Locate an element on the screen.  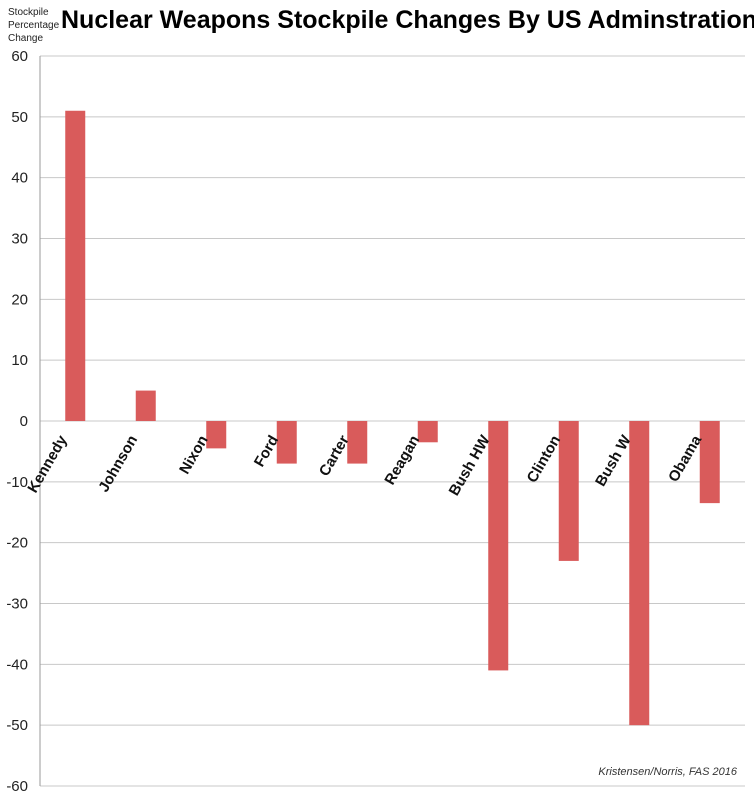
y-axis-label-line: Change is located at coordinates (25, 38).